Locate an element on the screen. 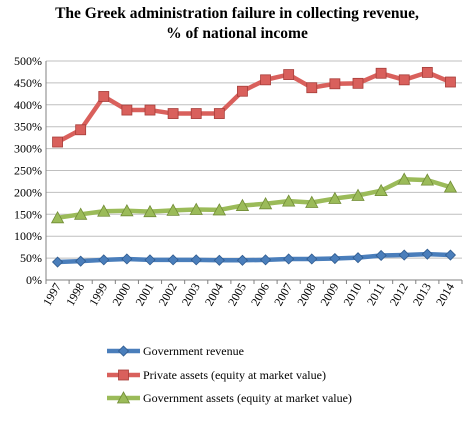 The width and height of the screenshot is (475, 425). y-tick-label: 100% is located at coordinates (28, 236).